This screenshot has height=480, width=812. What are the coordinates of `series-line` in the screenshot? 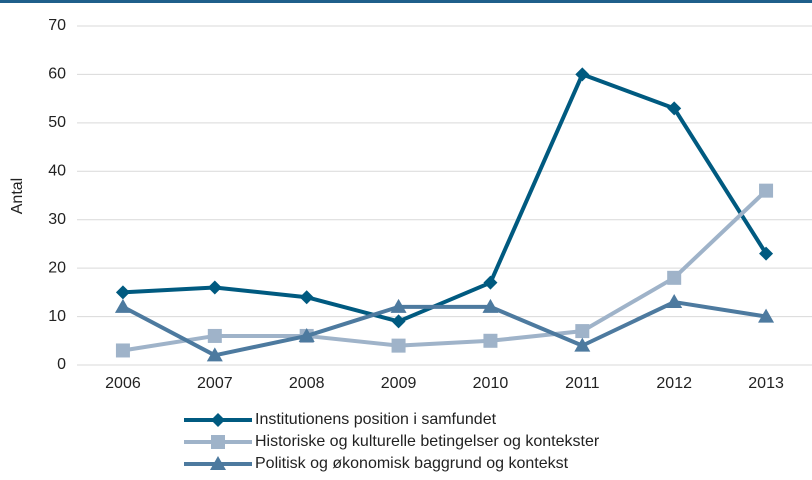 It's located at (444, 329).